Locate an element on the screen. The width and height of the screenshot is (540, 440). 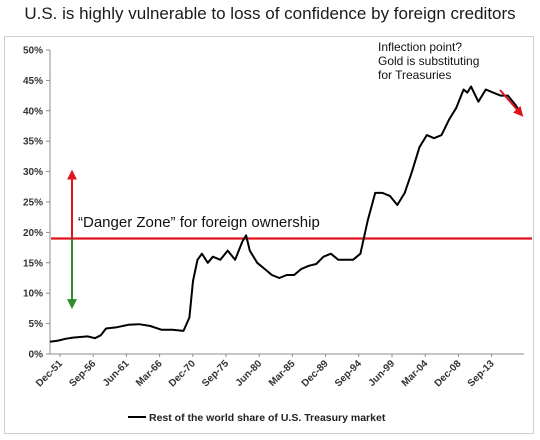
x-tick-label: Sep-13 is located at coordinates (481, 373).